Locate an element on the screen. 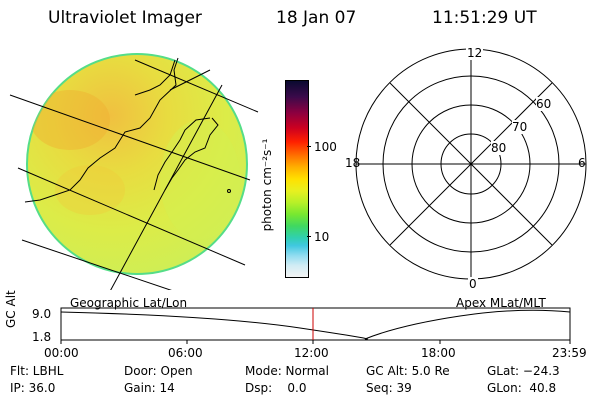  status-door: Door: Open is located at coordinates (158, 371).